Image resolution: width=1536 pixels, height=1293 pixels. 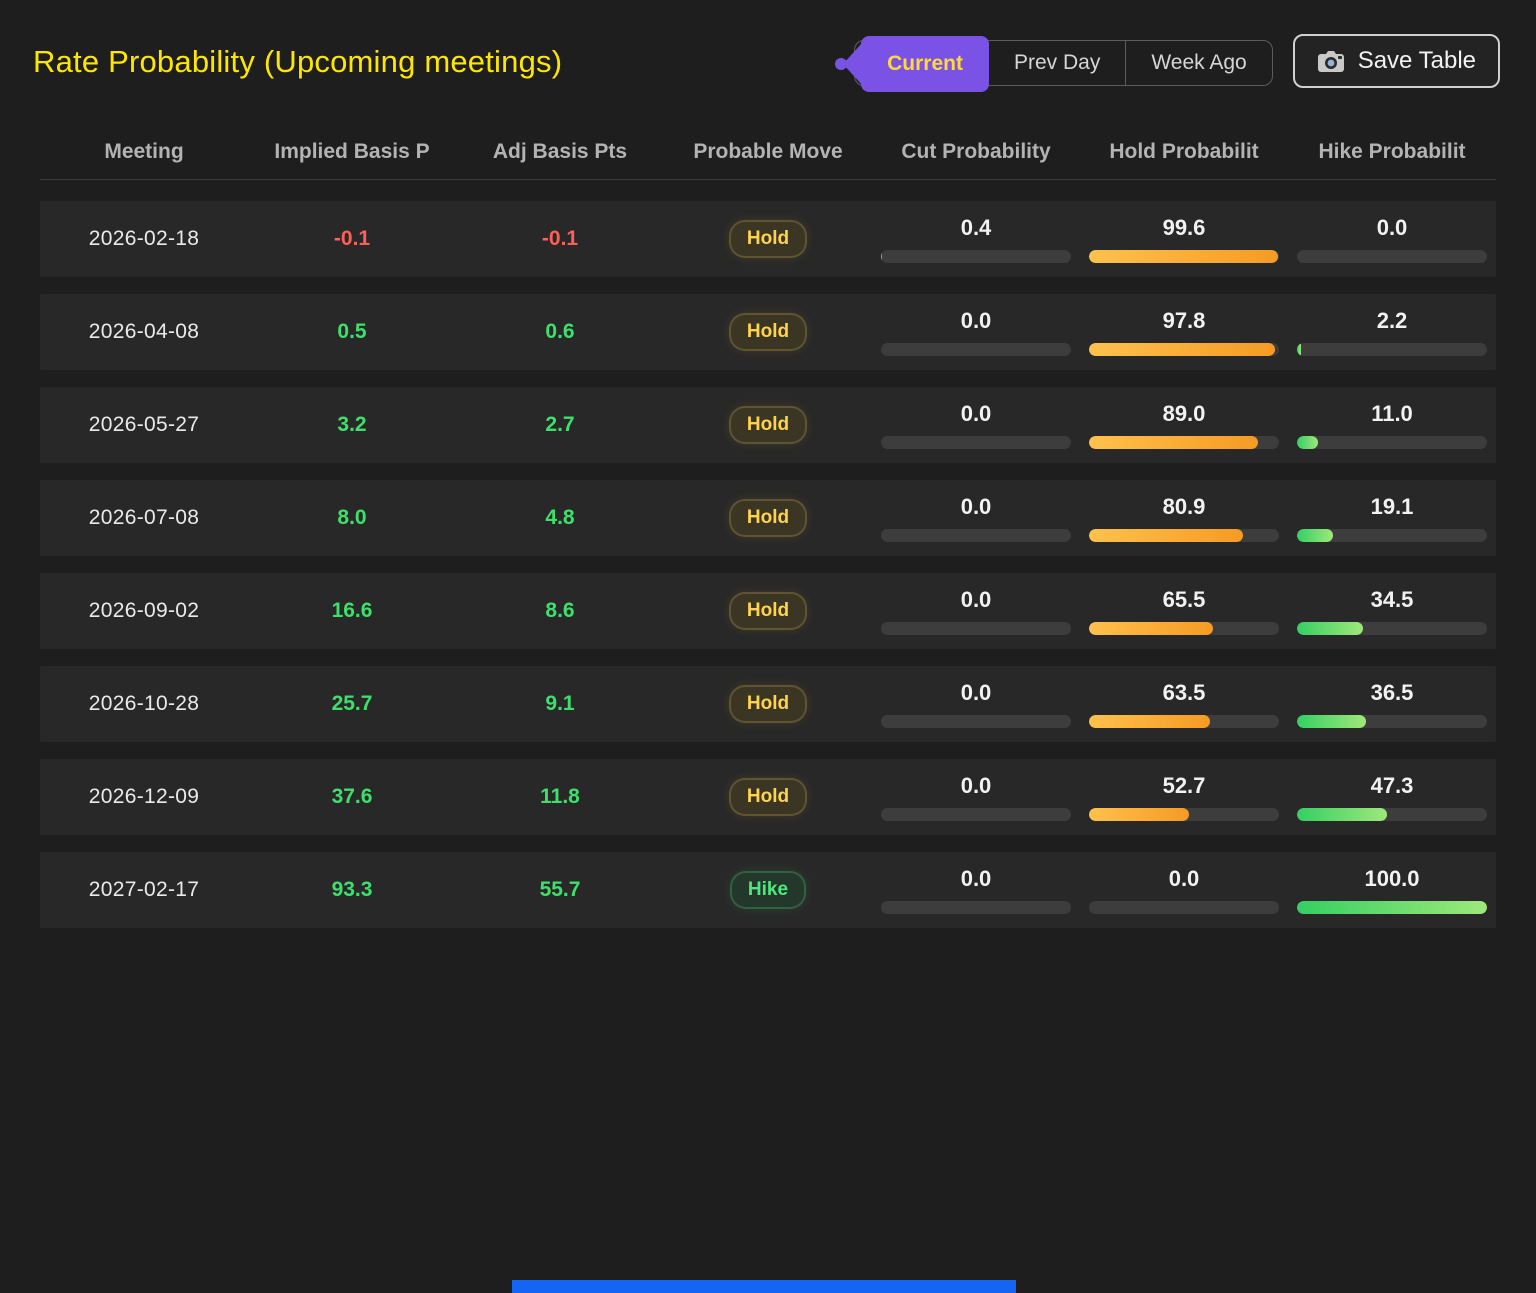 I want to click on hike-probability-value: 11.0, so click(x=1392, y=413).